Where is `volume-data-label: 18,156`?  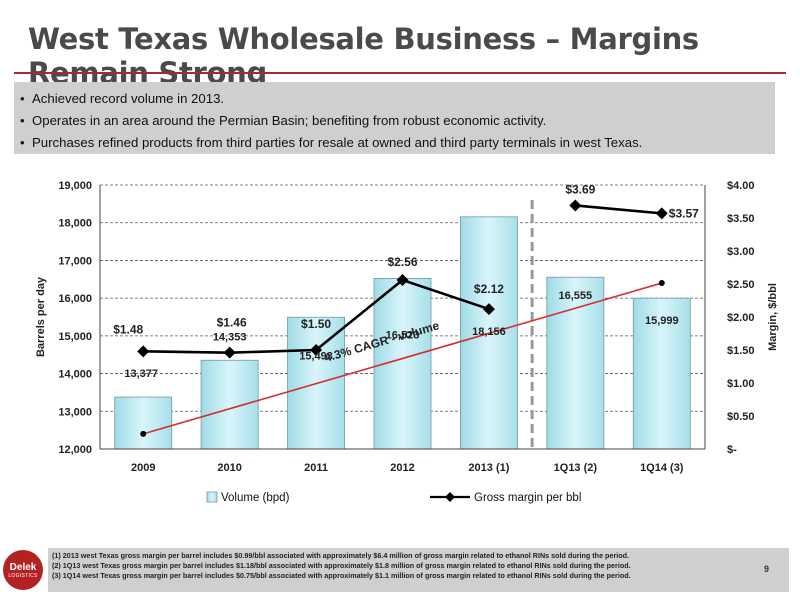 volume-data-label: 18,156 is located at coordinates (489, 332).